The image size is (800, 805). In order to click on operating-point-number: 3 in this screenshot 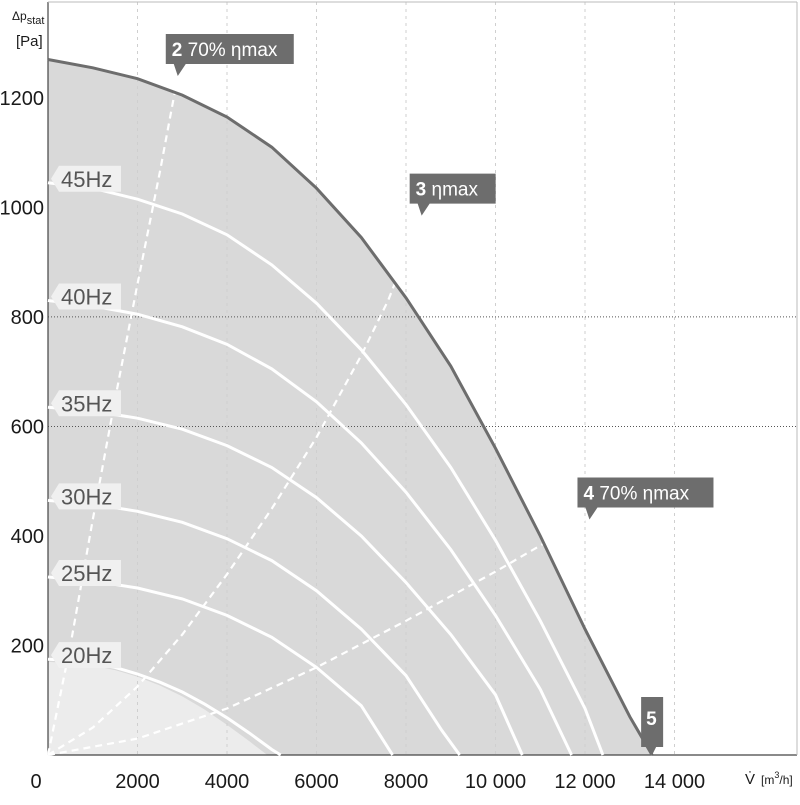, I will do `click(421, 190)`.